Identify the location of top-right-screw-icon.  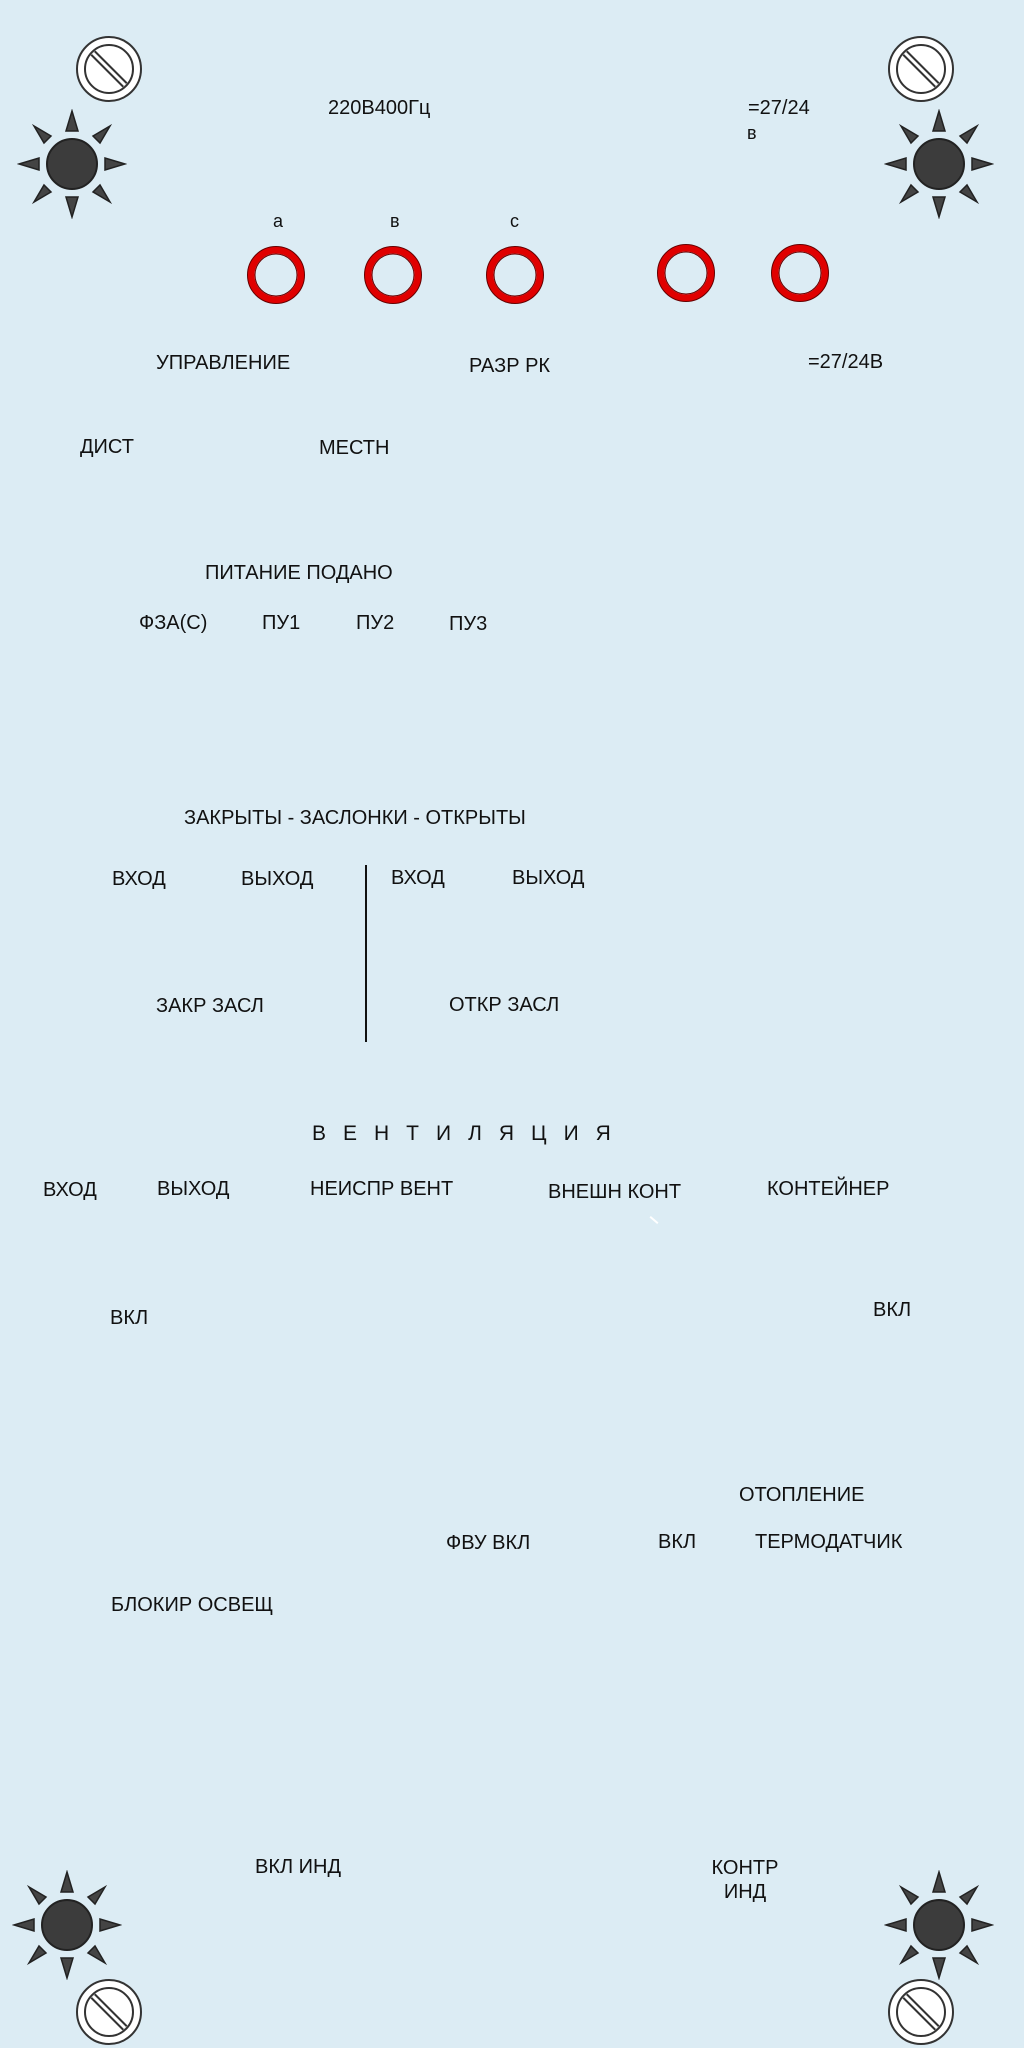
(921, 69).